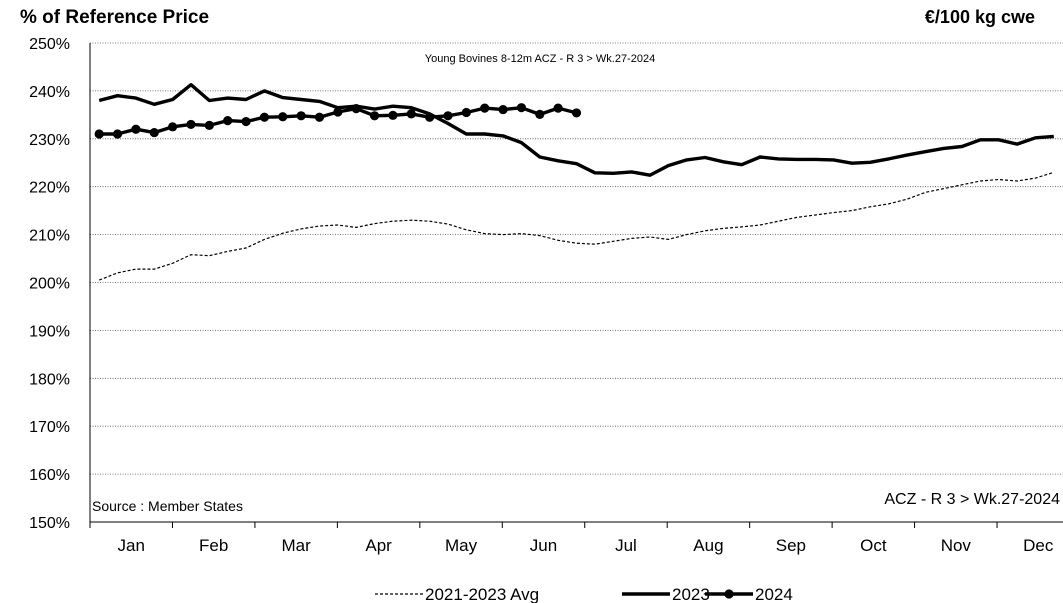  What do you see at coordinates (49, 140) in the screenshot?
I see `y-tick-label: 230%` at bounding box center [49, 140].